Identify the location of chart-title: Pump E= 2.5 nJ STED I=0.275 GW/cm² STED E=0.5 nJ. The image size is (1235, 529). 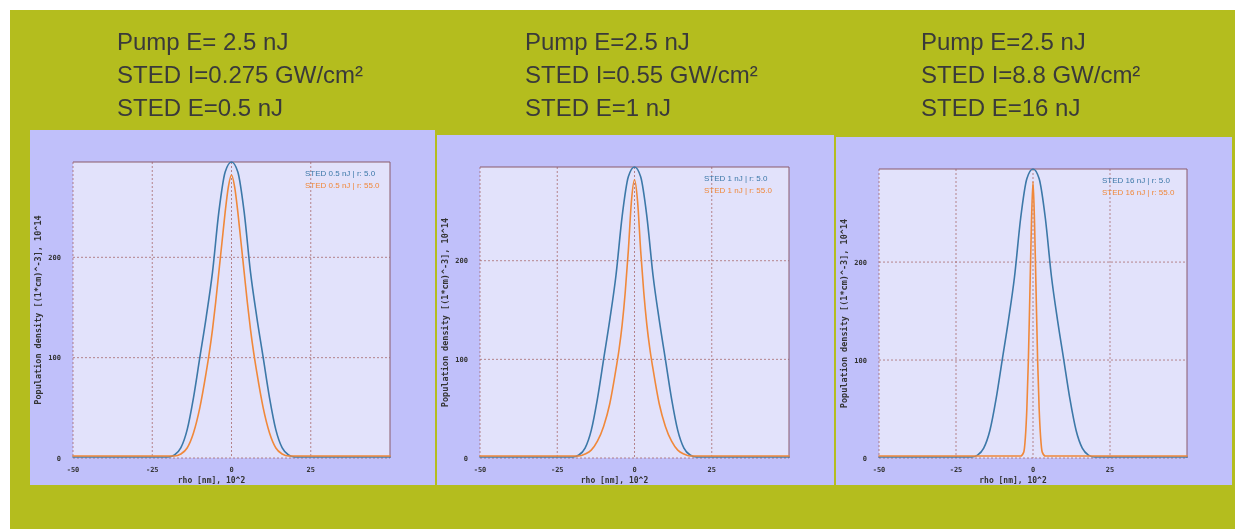
(240, 74).